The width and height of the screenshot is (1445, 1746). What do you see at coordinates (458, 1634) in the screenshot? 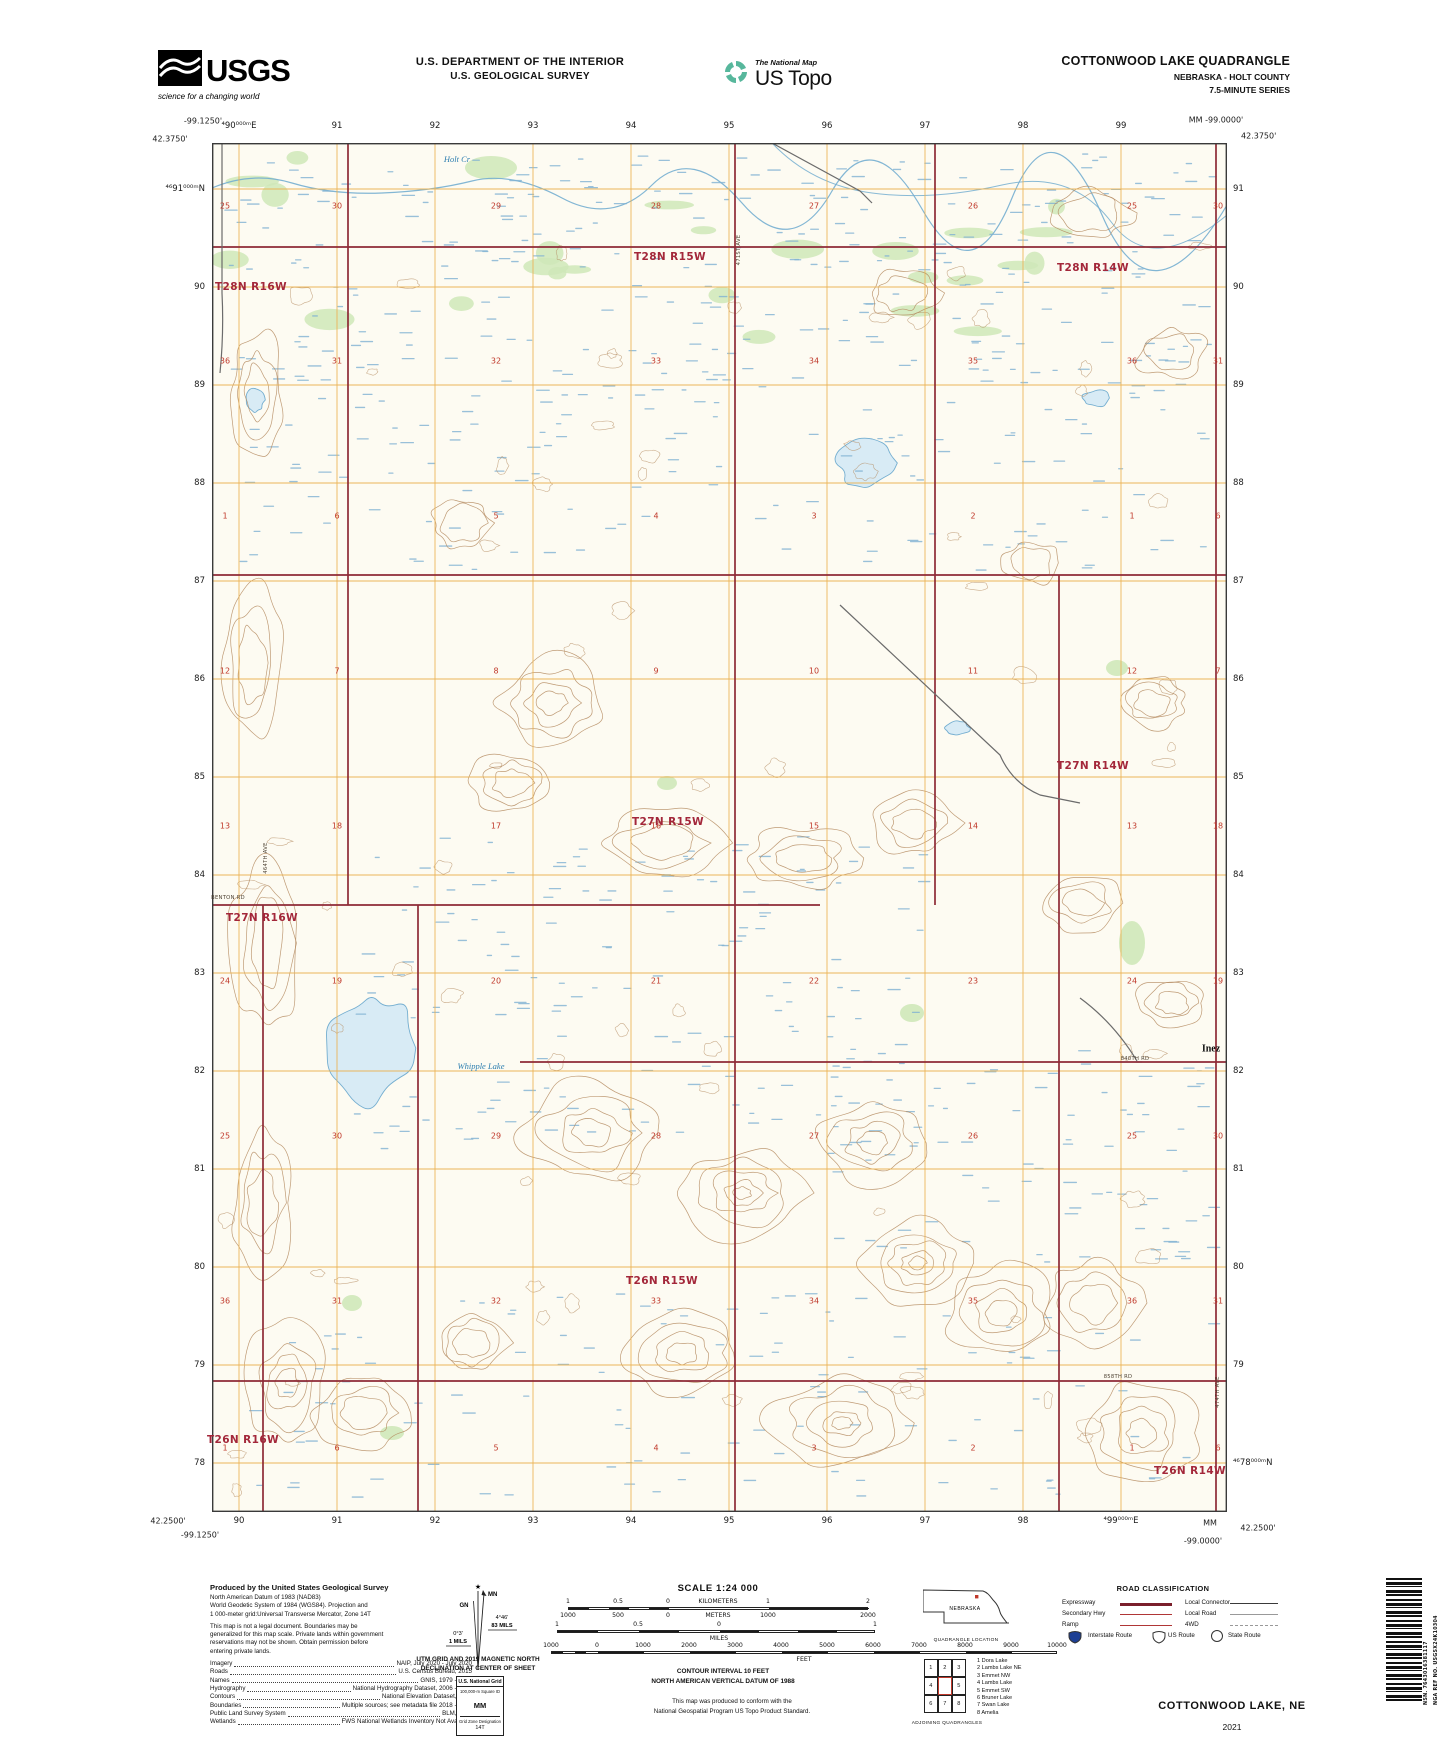
I see `declination-left-deg: 0°3'` at bounding box center [458, 1634].